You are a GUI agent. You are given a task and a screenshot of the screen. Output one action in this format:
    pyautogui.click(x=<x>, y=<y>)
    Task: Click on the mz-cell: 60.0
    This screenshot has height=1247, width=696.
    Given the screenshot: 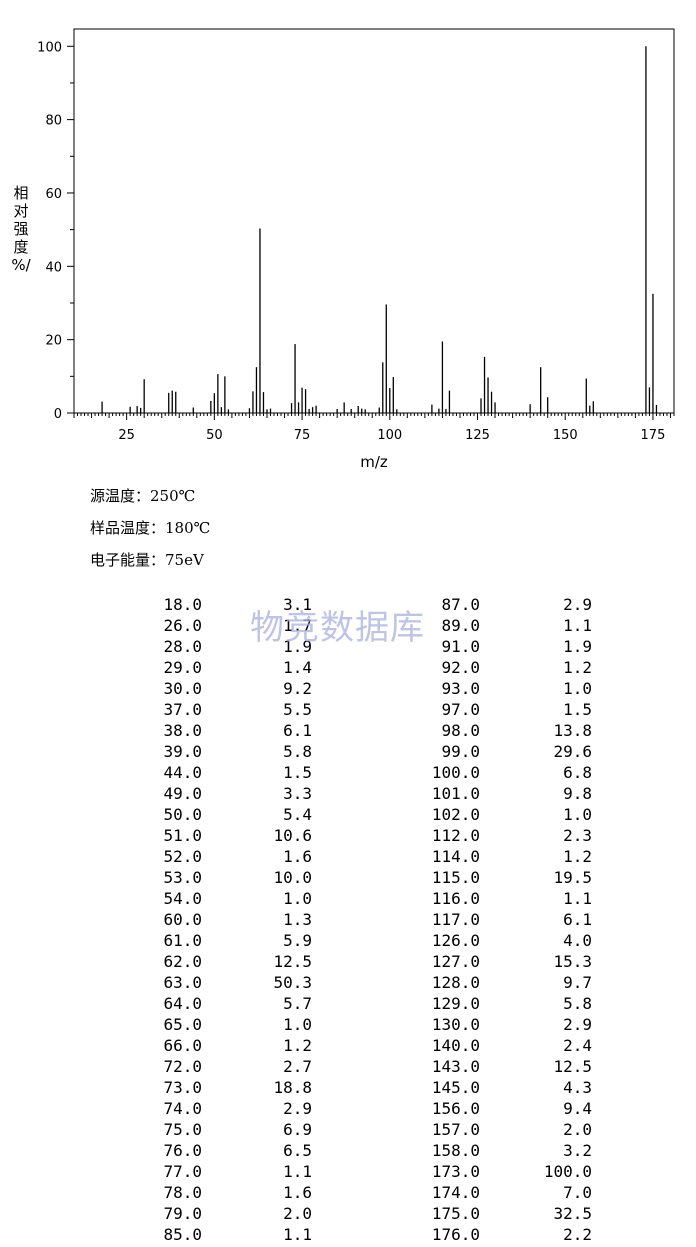 What is the action you would take?
    pyautogui.click(x=182, y=919)
    